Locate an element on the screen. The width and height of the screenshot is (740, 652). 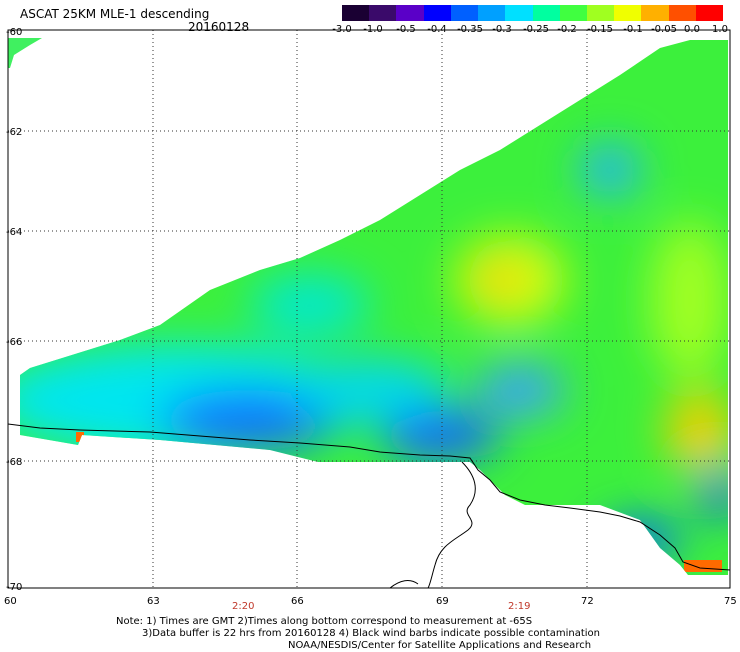
color-scale-bar is located at coordinates (533, 13).